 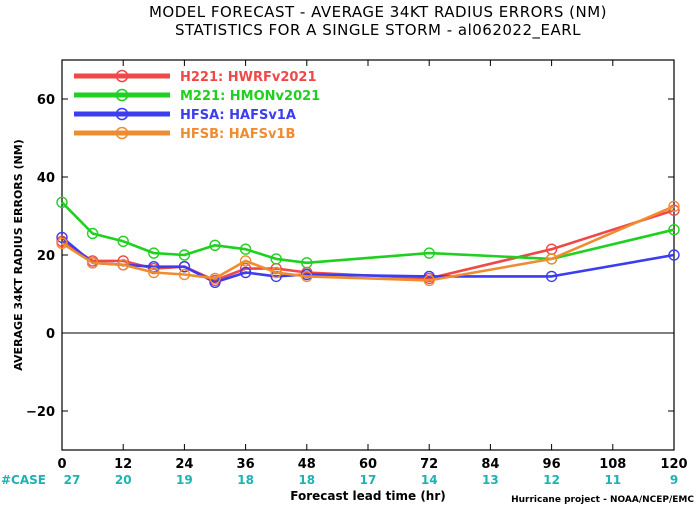 I want to click on case-counts: #CASE 27 20 19 18 18 17 14 13 12 11 9, so click(x=339, y=480).